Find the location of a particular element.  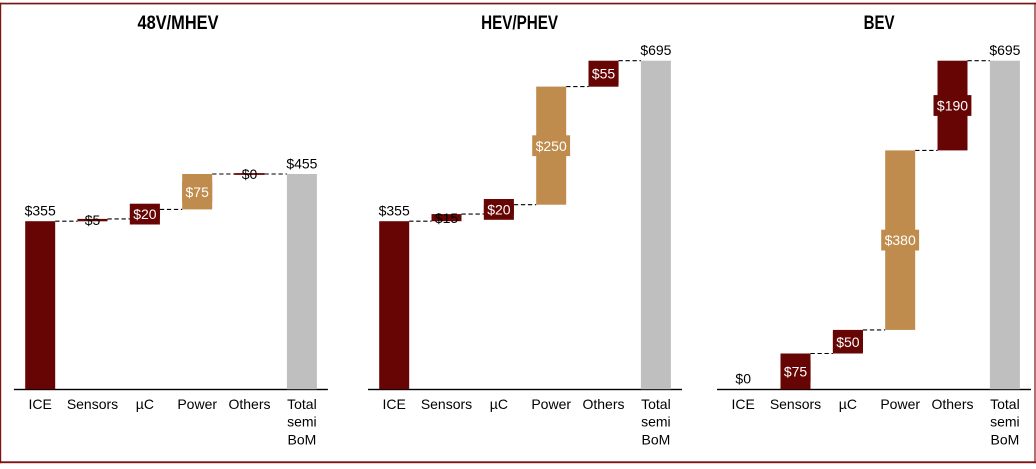

svg-text: $55 is located at coordinates (604, 74).